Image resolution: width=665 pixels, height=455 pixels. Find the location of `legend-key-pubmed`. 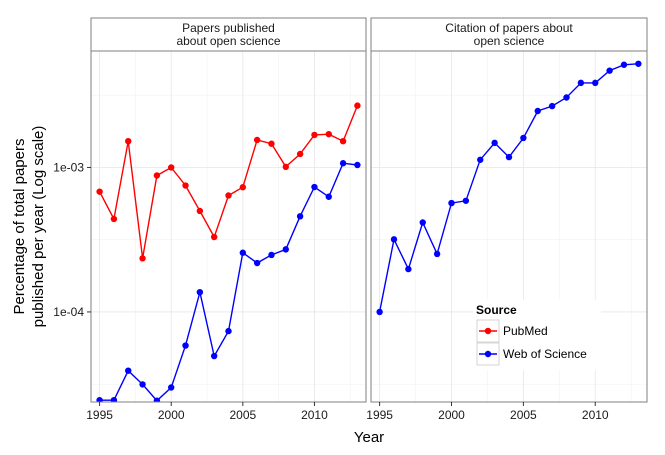

legend-key-pubmed is located at coordinates (488, 331).